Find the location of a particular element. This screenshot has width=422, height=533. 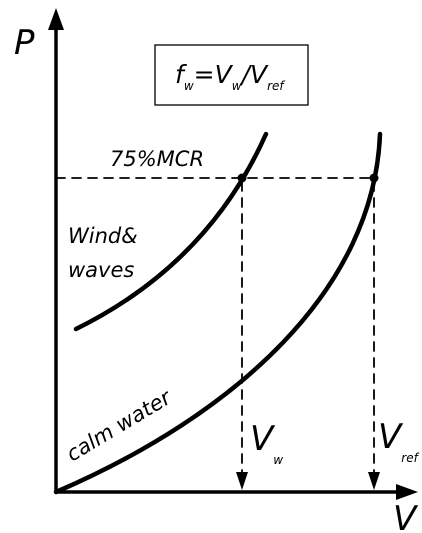

x-axis-label: V is located at coordinates (406, 516).